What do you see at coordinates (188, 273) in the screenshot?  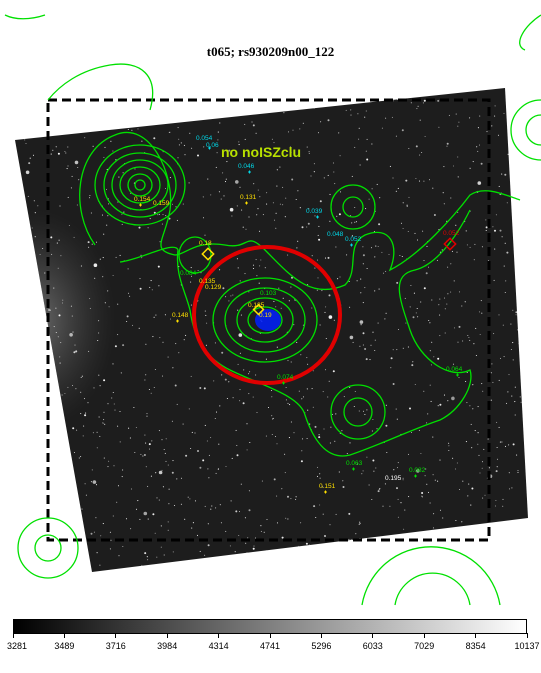 I see `green-label: 0.084` at bounding box center [188, 273].